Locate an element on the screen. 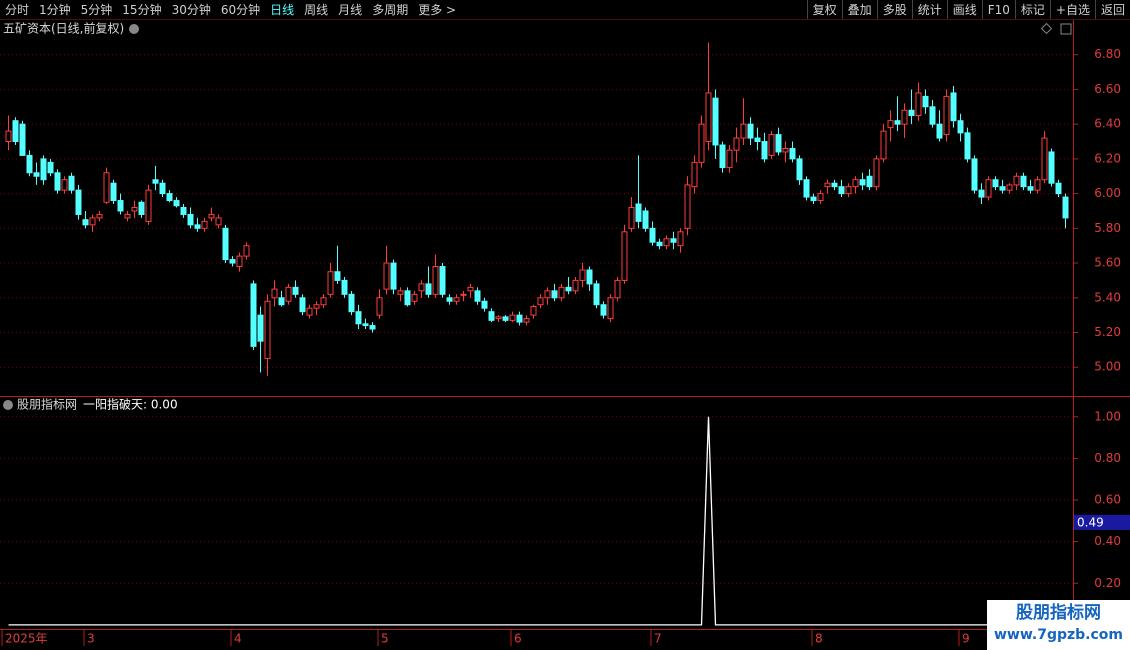 This screenshot has width=1130, height=650. toolbar-button: 5分钟 is located at coordinates (96, 10).